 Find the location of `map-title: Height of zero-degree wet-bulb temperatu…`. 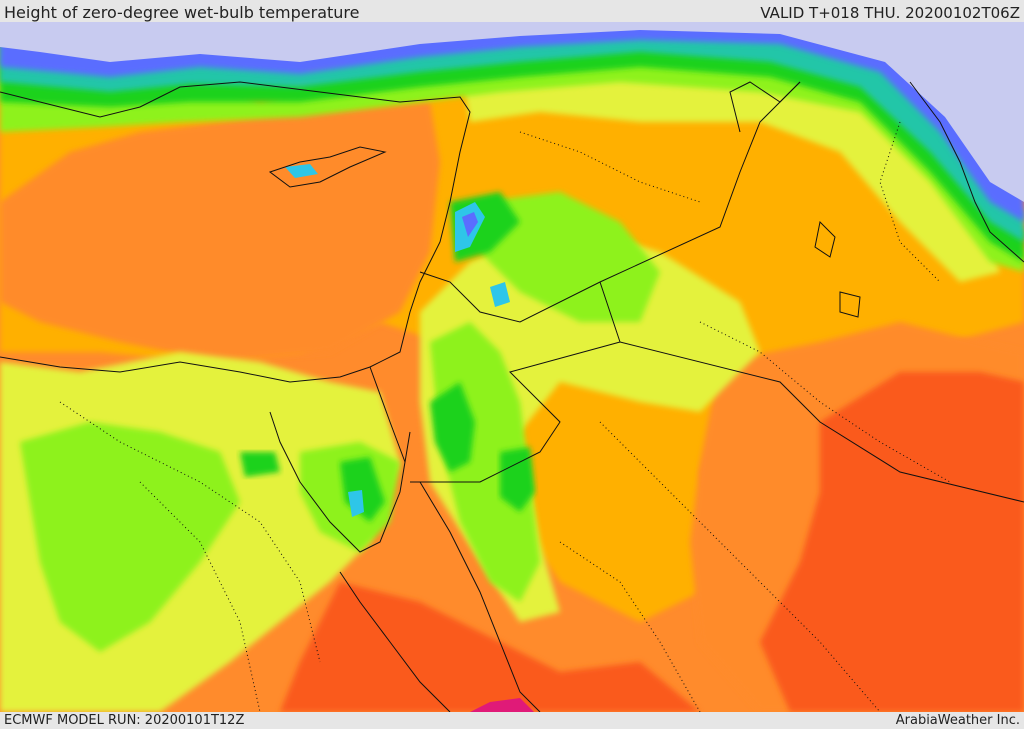

map-title: Height of zero-degree wet-bulb temperatu… is located at coordinates (182, 12).